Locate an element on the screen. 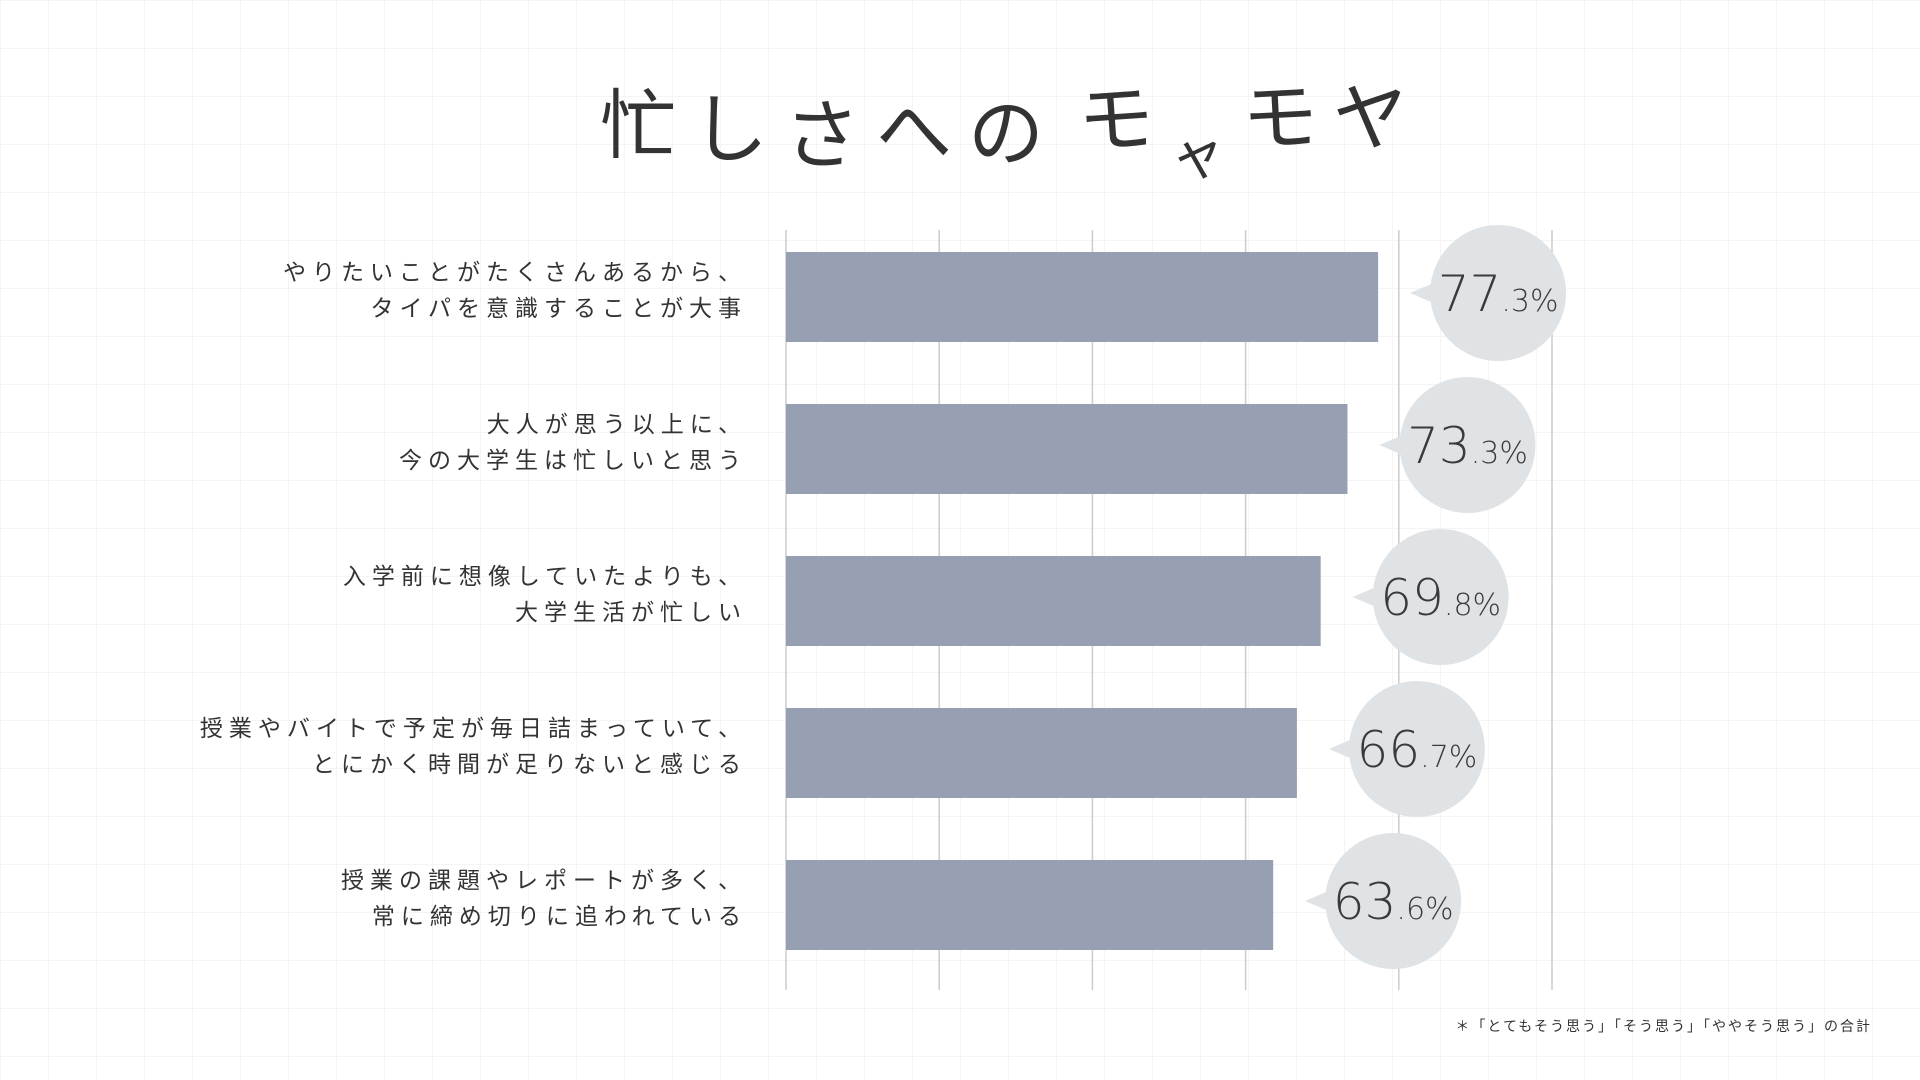 This screenshot has height=1080, width=1920. category-label: 大人が思う以上に、今の大学生は忙しいと思う is located at coordinates (437, 443).